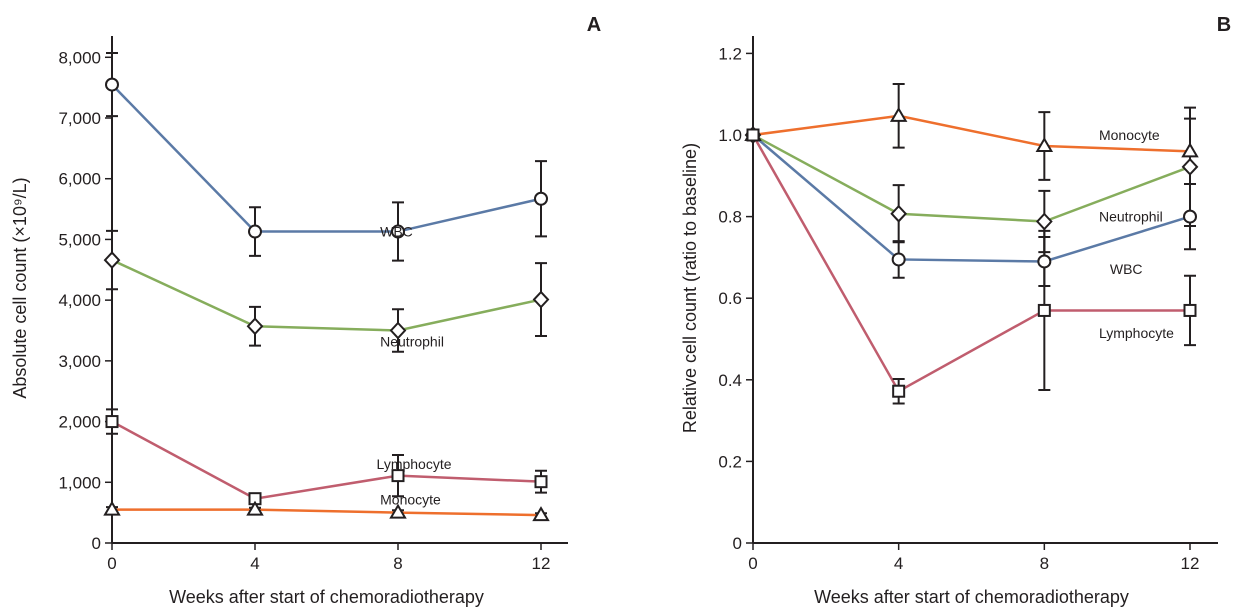 Image resolution: width=1241 pixels, height=609 pixels. What do you see at coordinates (1190, 563) in the screenshot?
I see `panel-b-x-tick-label: 12` at bounding box center [1190, 563].